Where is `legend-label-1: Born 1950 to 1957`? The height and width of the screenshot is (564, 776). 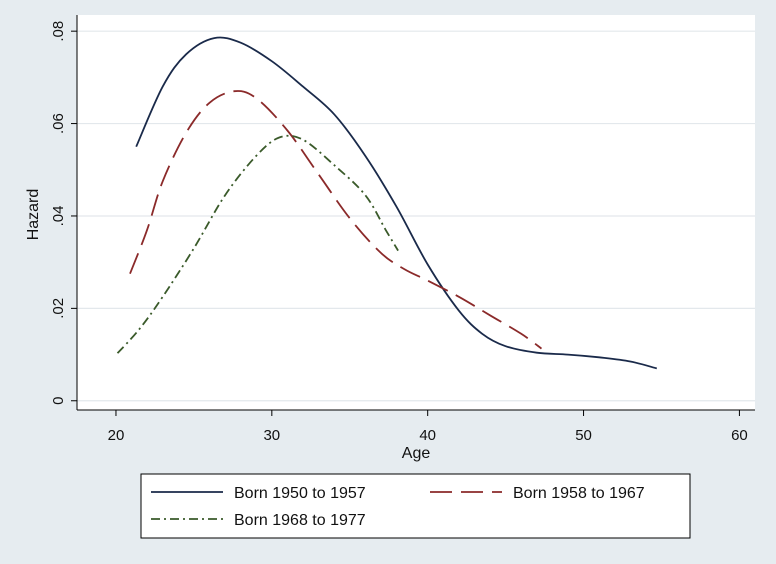 legend-label-1: Born 1950 to 1957 is located at coordinates (300, 493).